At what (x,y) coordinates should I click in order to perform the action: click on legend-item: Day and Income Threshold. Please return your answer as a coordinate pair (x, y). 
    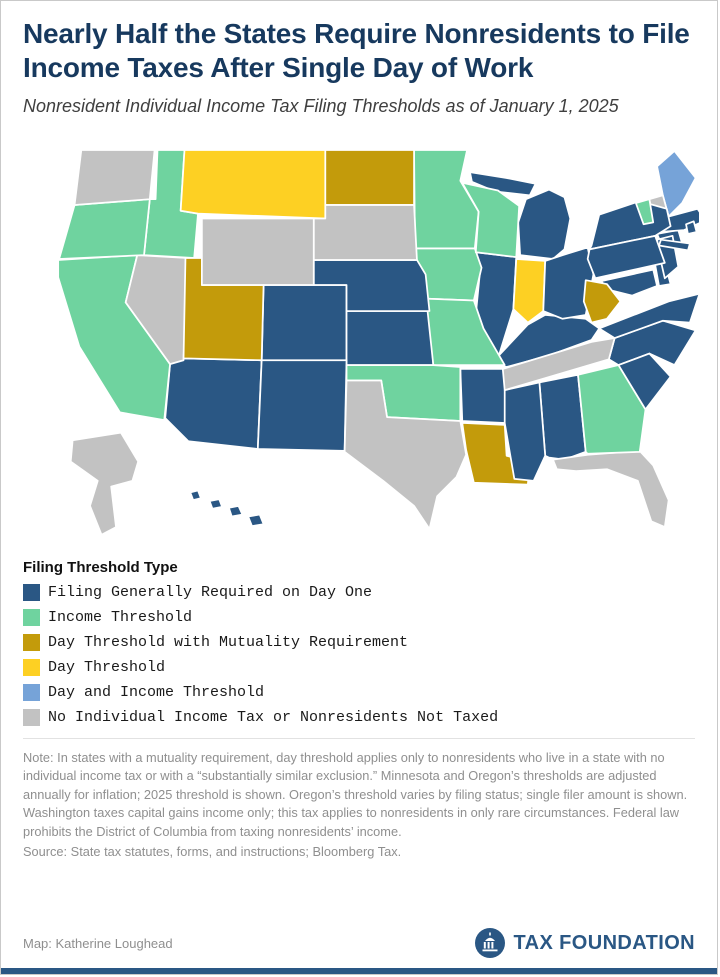
    Looking at the image, I should click on (359, 692).